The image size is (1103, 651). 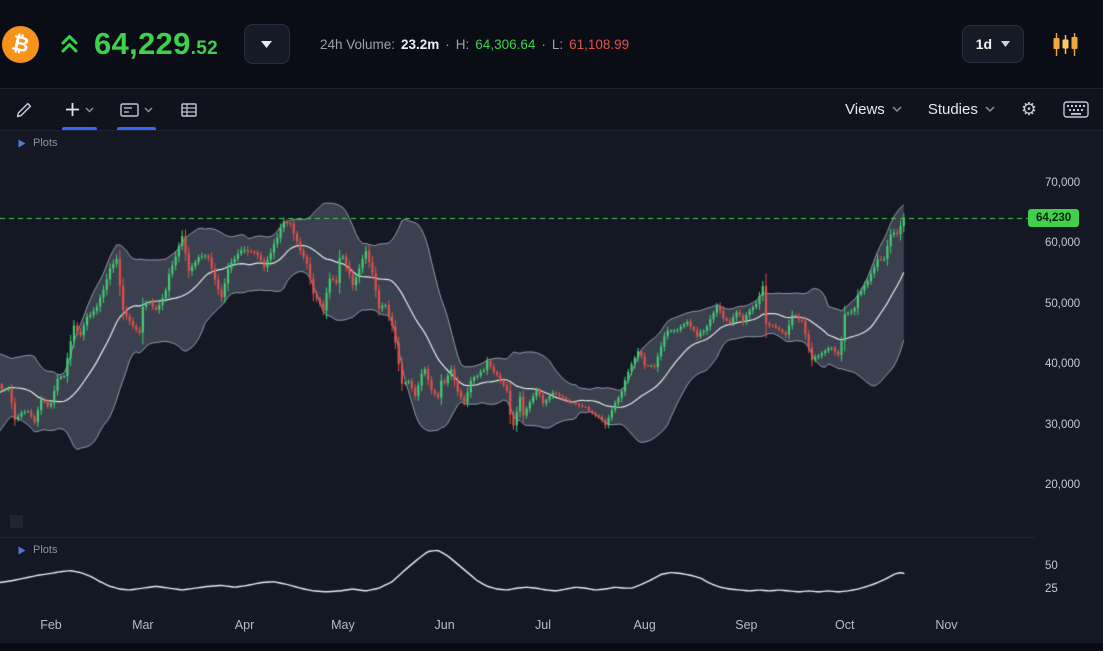 I want to click on low-label: L:, so click(x=557, y=44).